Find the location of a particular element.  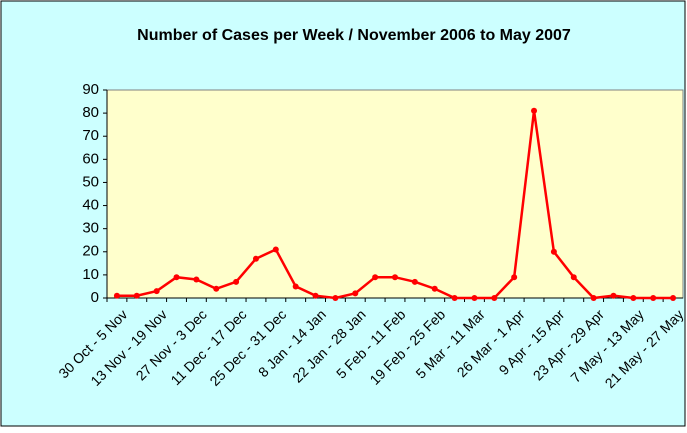

y-tick-label: 50 is located at coordinates (90, 181).